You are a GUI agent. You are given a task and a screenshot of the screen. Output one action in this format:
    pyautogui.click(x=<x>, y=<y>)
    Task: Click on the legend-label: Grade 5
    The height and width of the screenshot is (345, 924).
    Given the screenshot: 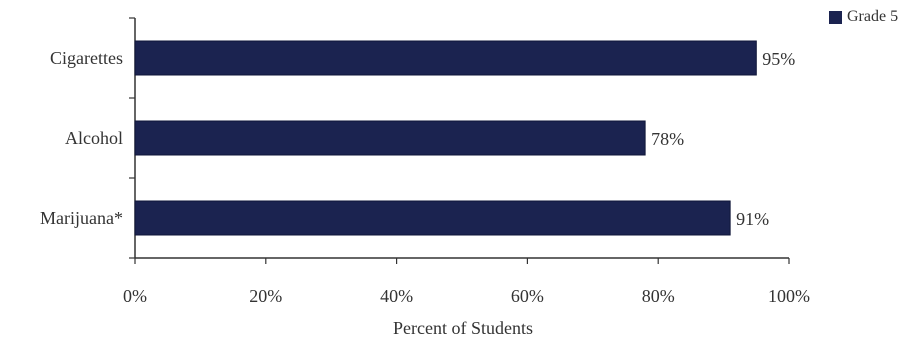 What is the action you would take?
    pyautogui.click(x=873, y=16)
    